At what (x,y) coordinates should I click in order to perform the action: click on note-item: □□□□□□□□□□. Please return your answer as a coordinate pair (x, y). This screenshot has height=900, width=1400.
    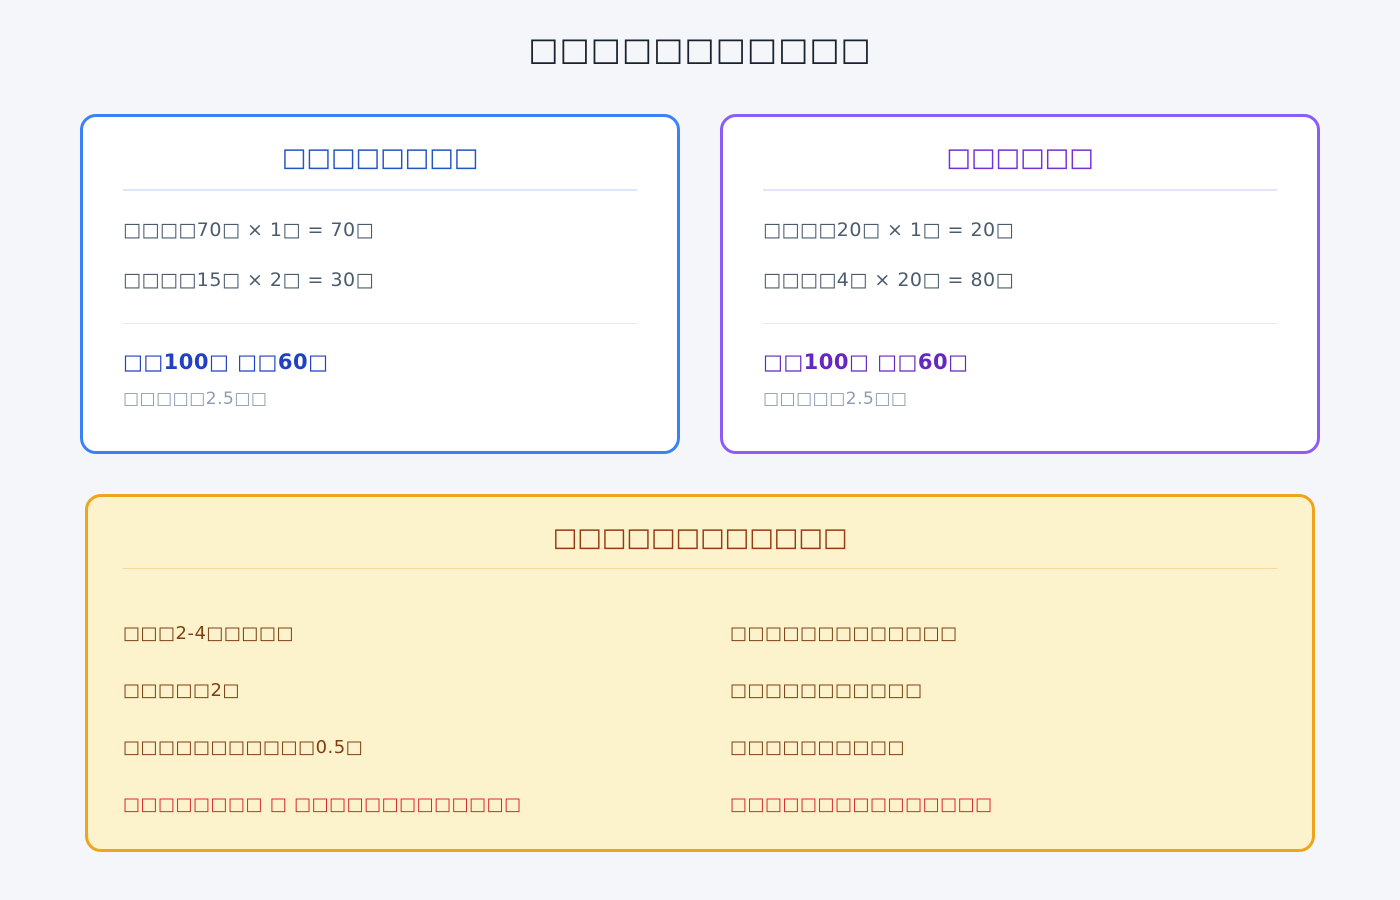
    Looking at the image, I should click on (818, 747).